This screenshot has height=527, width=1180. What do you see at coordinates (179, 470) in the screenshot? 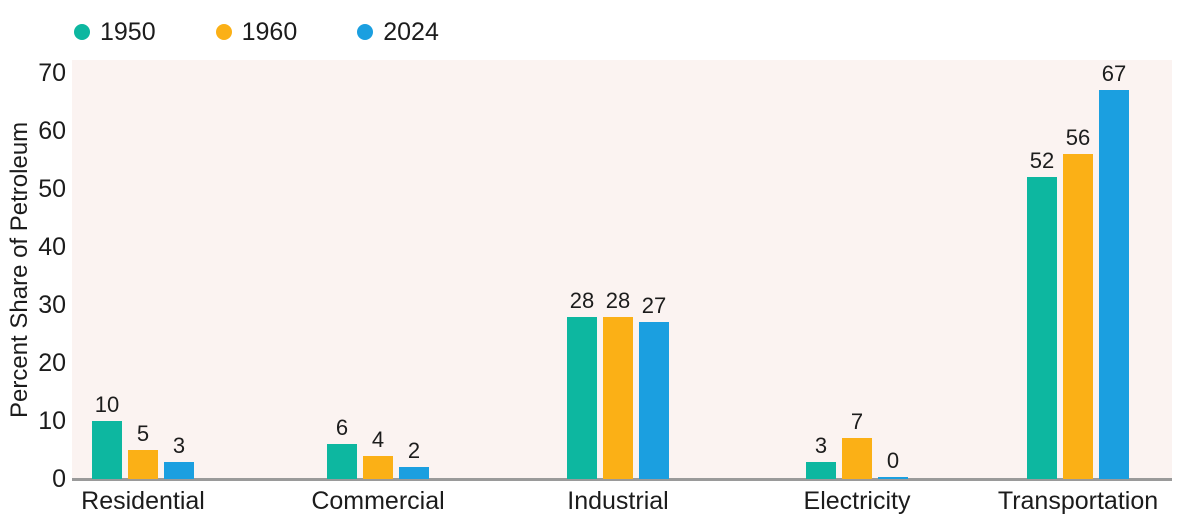
I see `bar-2024-residential` at bounding box center [179, 470].